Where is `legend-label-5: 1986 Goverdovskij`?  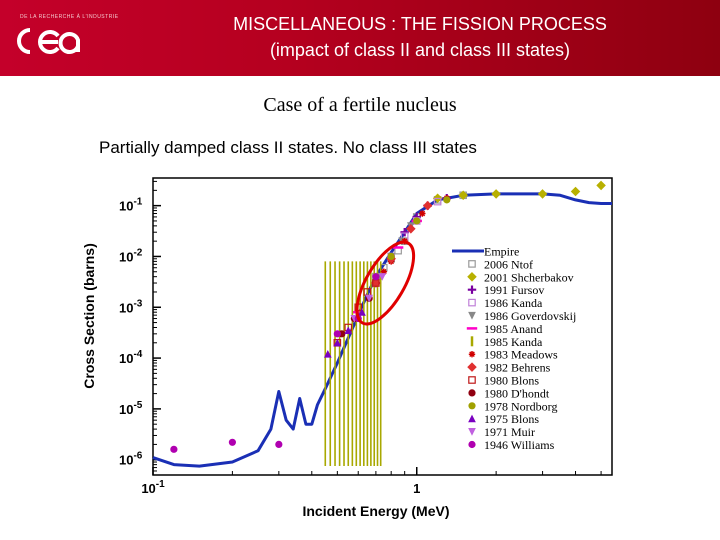
legend-label-5: 1986 Goverdovskij is located at coordinates (530, 316).